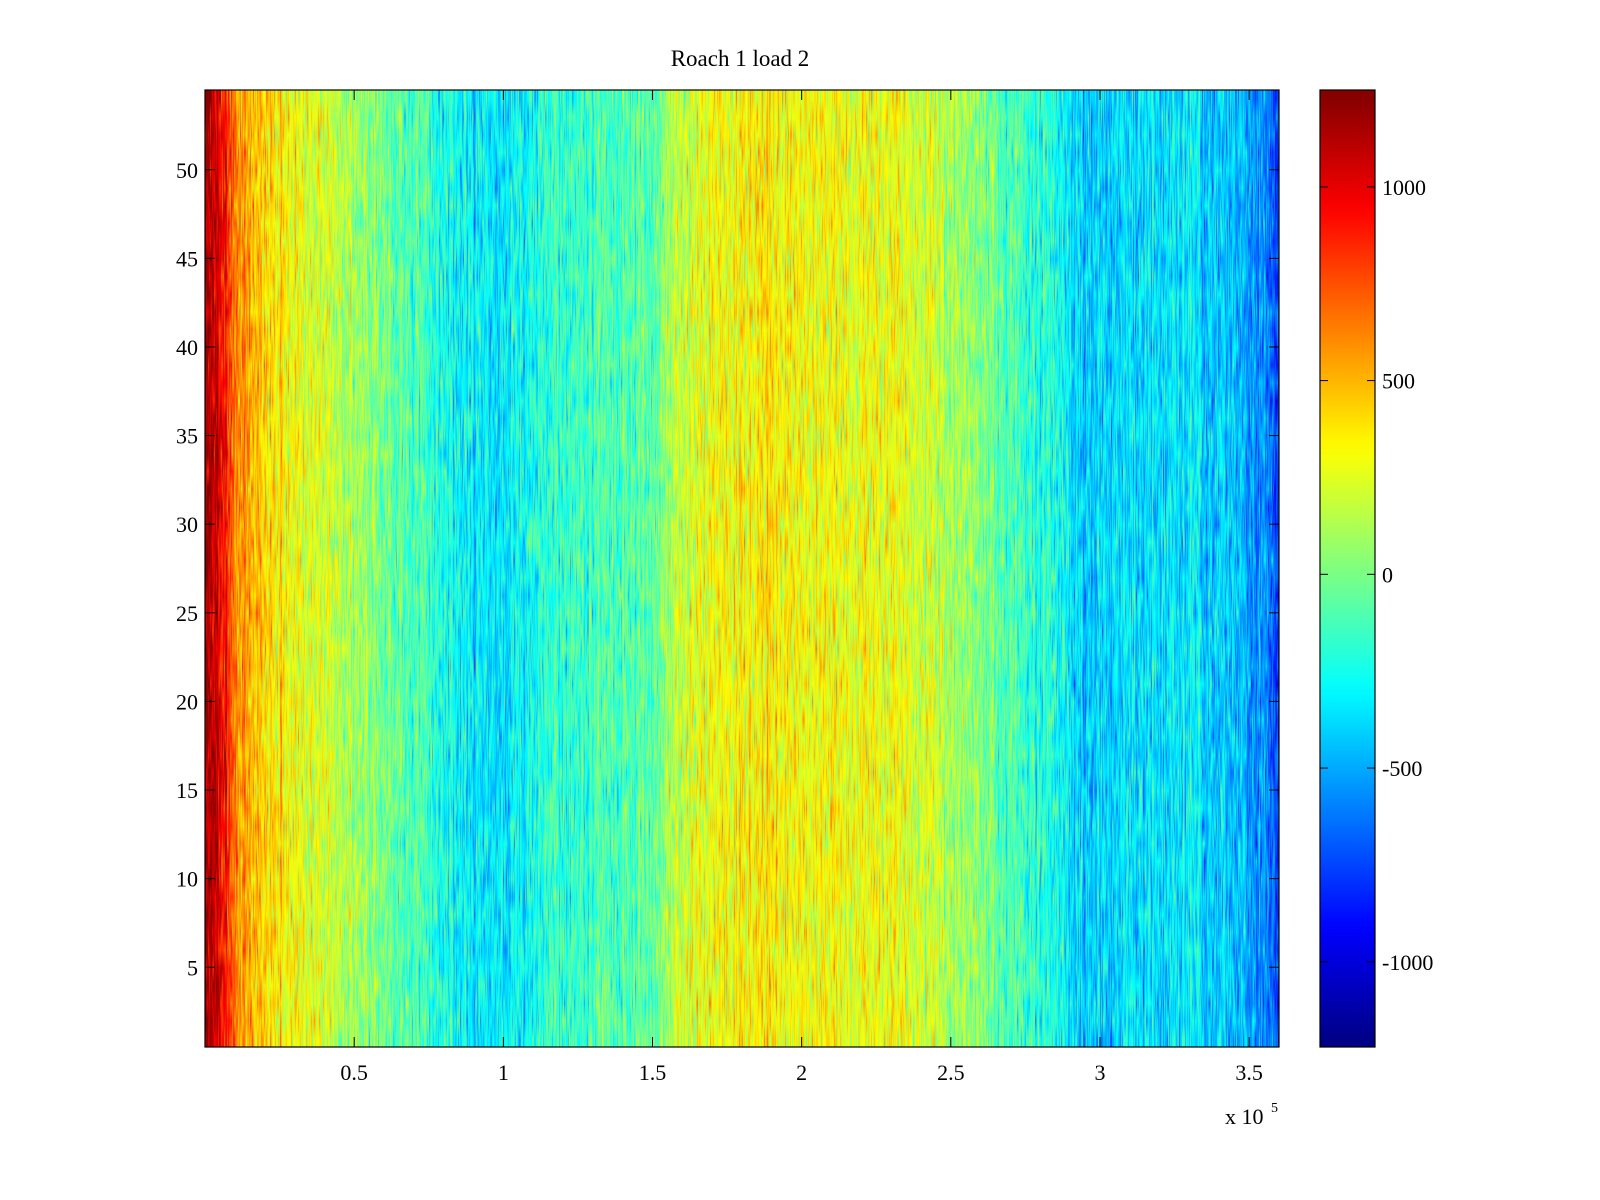  What do you see at coordinates (187, 170) in the screenshot?
I see `y-tick-label: 50` at bounding box center [187, 170].